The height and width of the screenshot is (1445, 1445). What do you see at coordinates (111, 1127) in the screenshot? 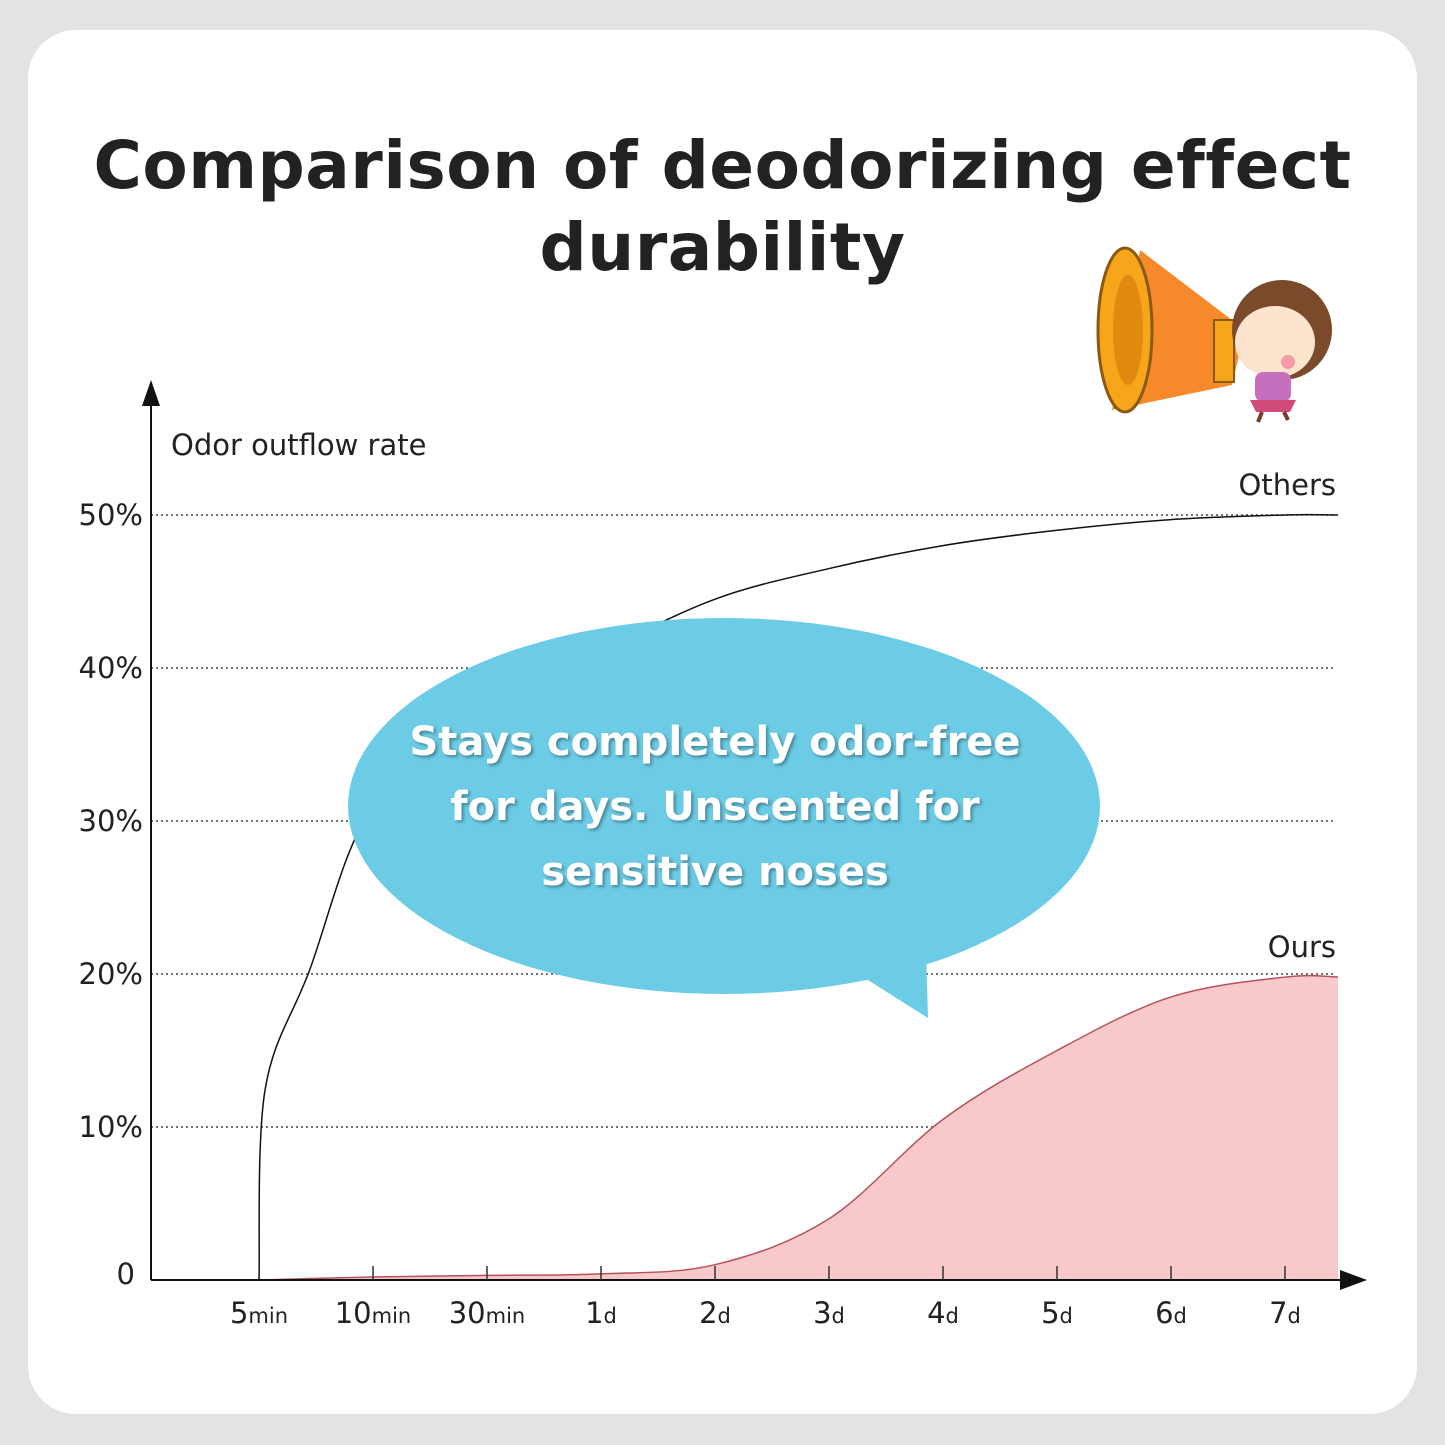
I see `y-tick-label: 10%` at bounding box center [111, 1127].